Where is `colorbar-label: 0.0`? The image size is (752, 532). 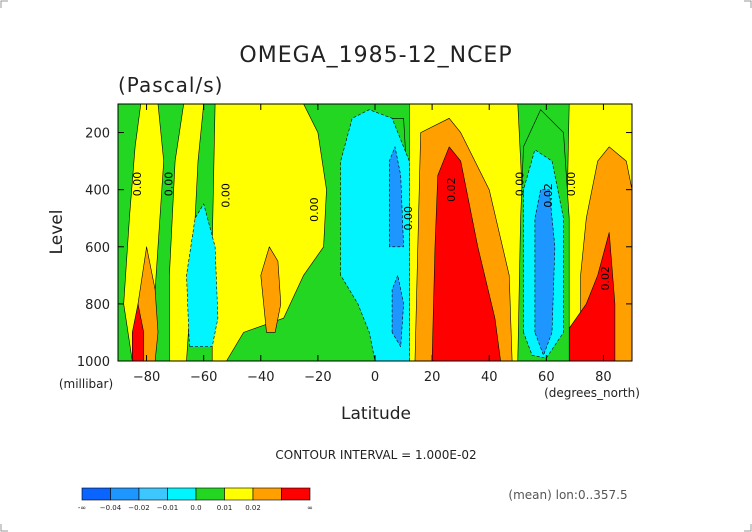
colorbar-label: 0.0 is located at coordinates (195, 508).